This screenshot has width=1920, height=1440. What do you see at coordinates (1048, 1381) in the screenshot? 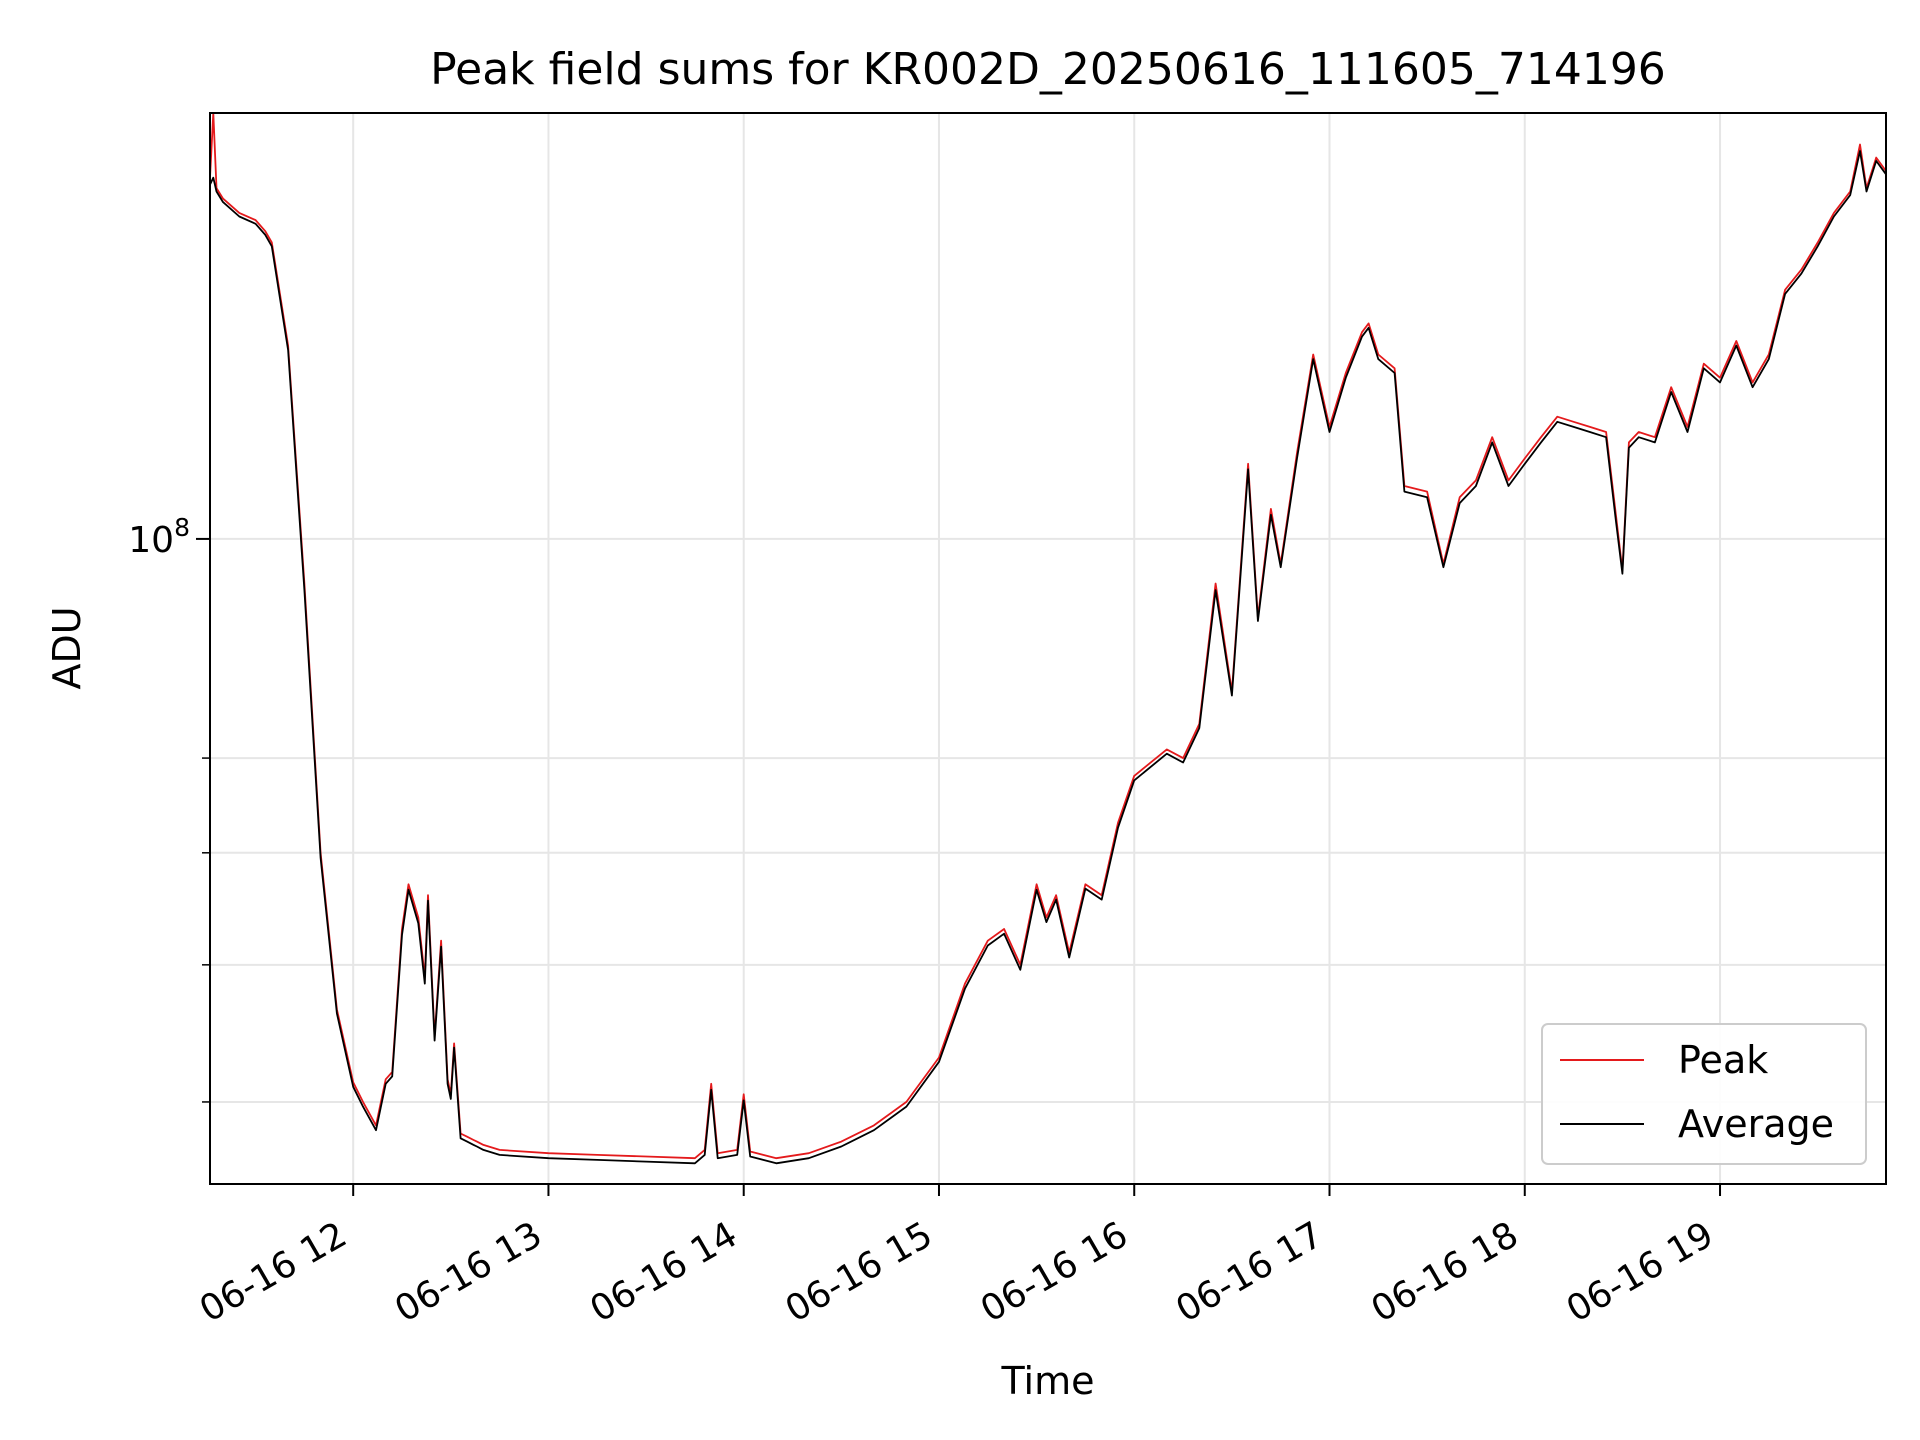
I see `x-axis-label: Time` at bounding box center [1048, 1381].